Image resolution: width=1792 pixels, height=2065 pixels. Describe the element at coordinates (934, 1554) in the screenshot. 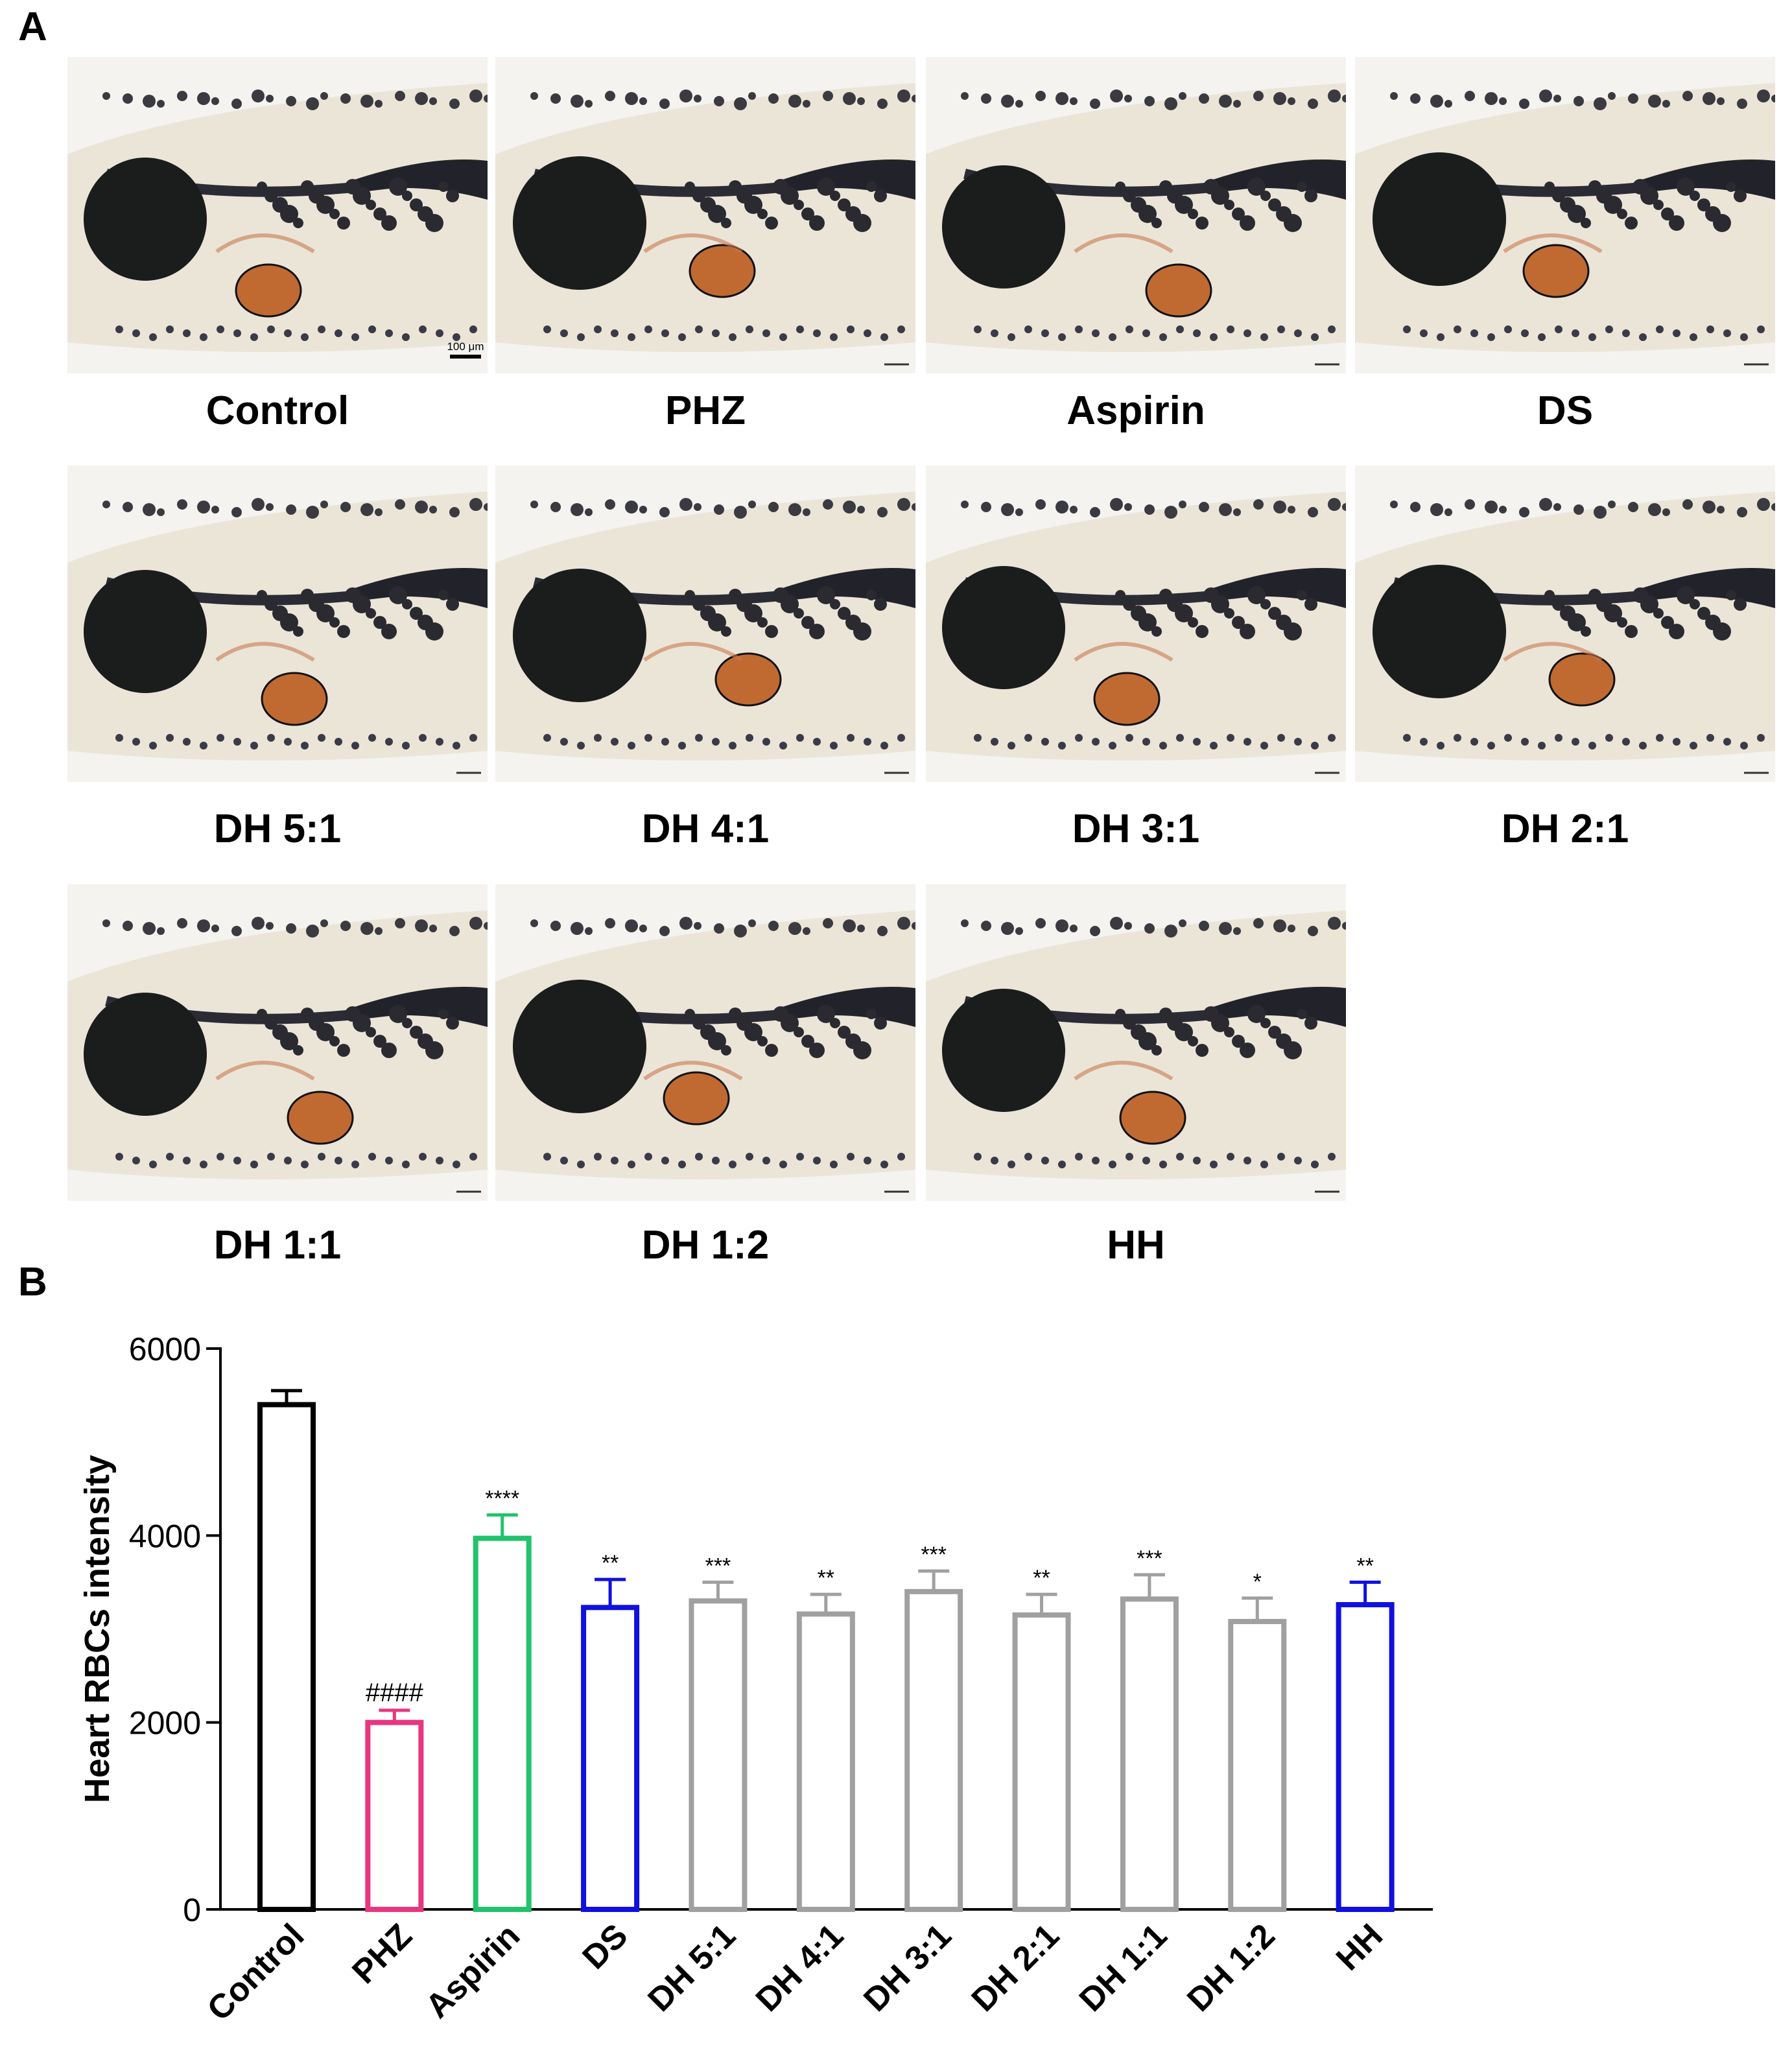

I see `significance-label-7: ***` at that location.